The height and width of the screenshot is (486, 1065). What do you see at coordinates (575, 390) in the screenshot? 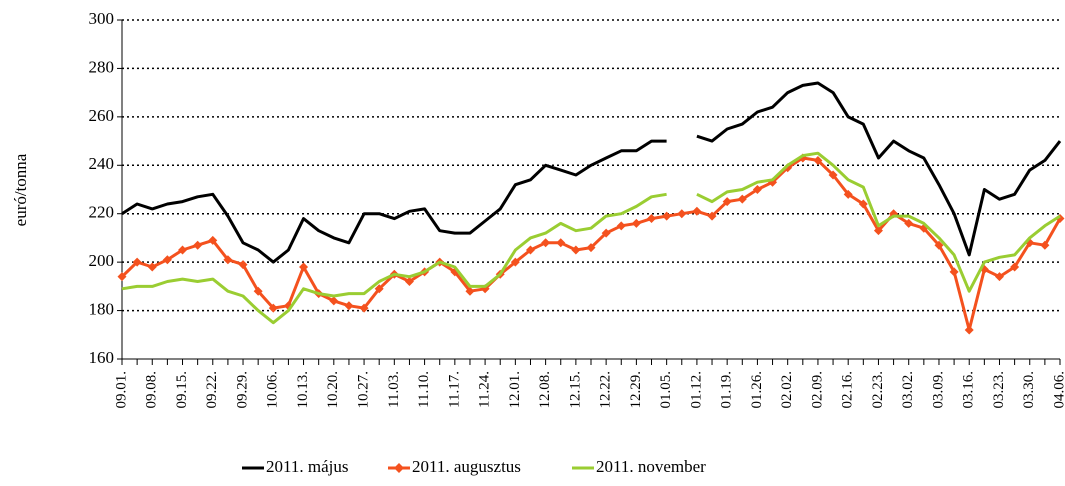
I see `x-tick-label: 12.15.` at bounding box center [575, 390].